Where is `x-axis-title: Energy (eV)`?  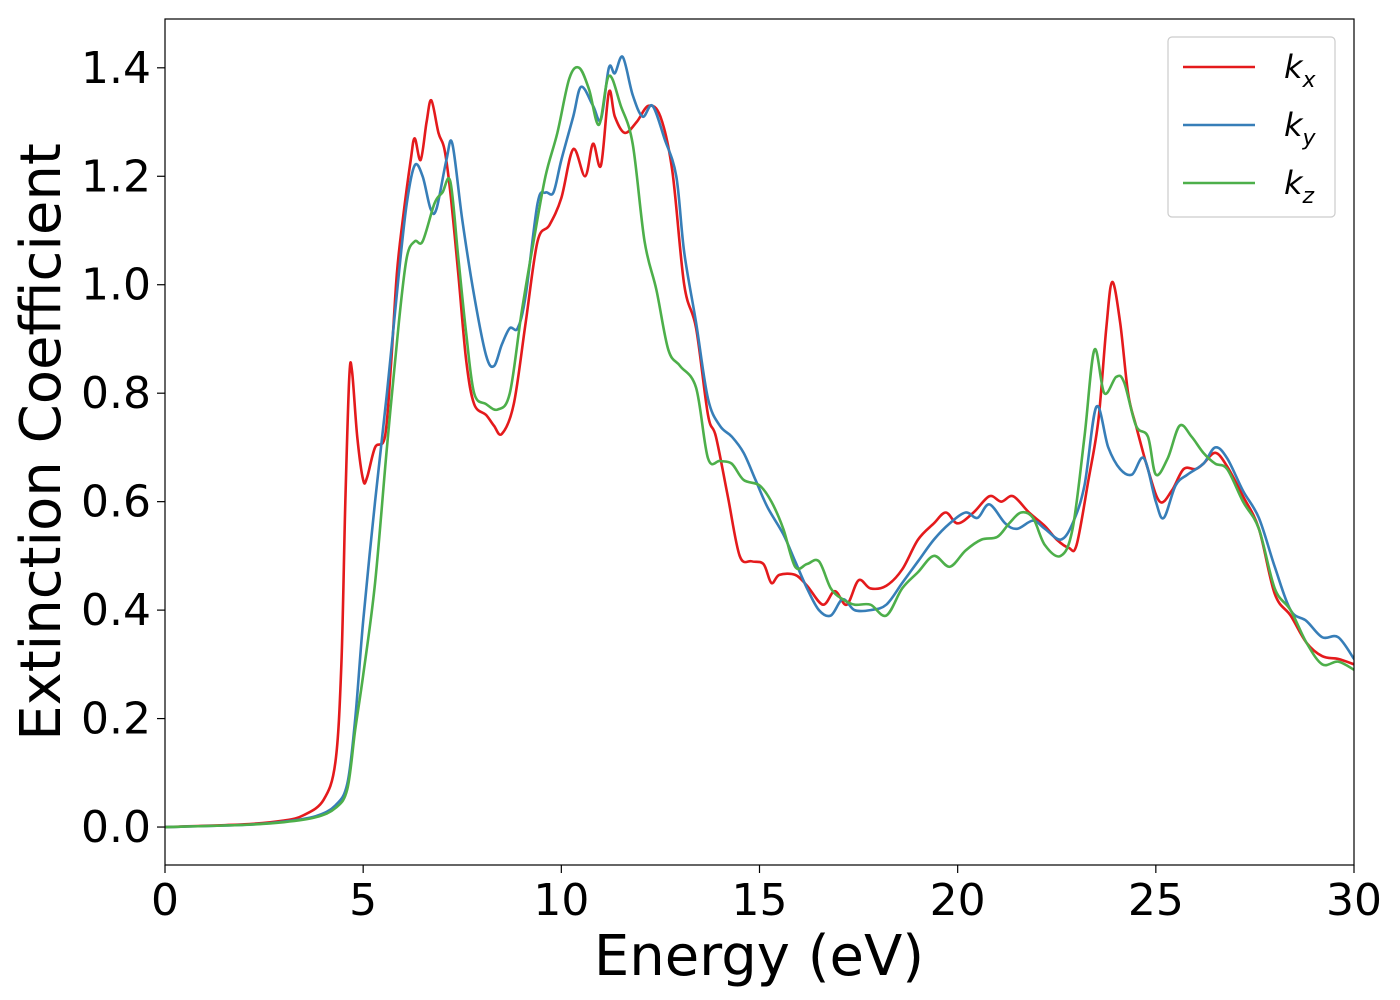
x-axis-title: Energy (eV) is located at coordinates (759, 956).